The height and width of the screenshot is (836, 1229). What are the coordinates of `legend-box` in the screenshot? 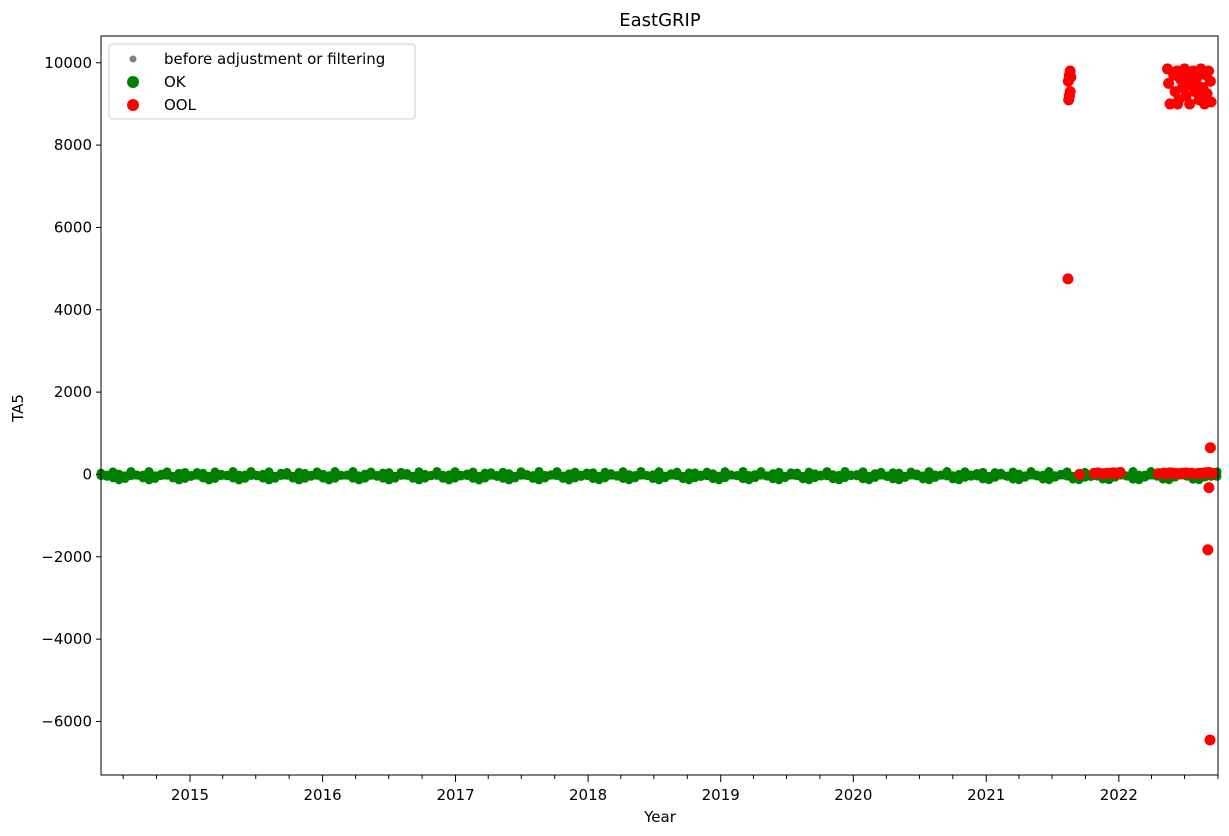 It's located at (262, 81).